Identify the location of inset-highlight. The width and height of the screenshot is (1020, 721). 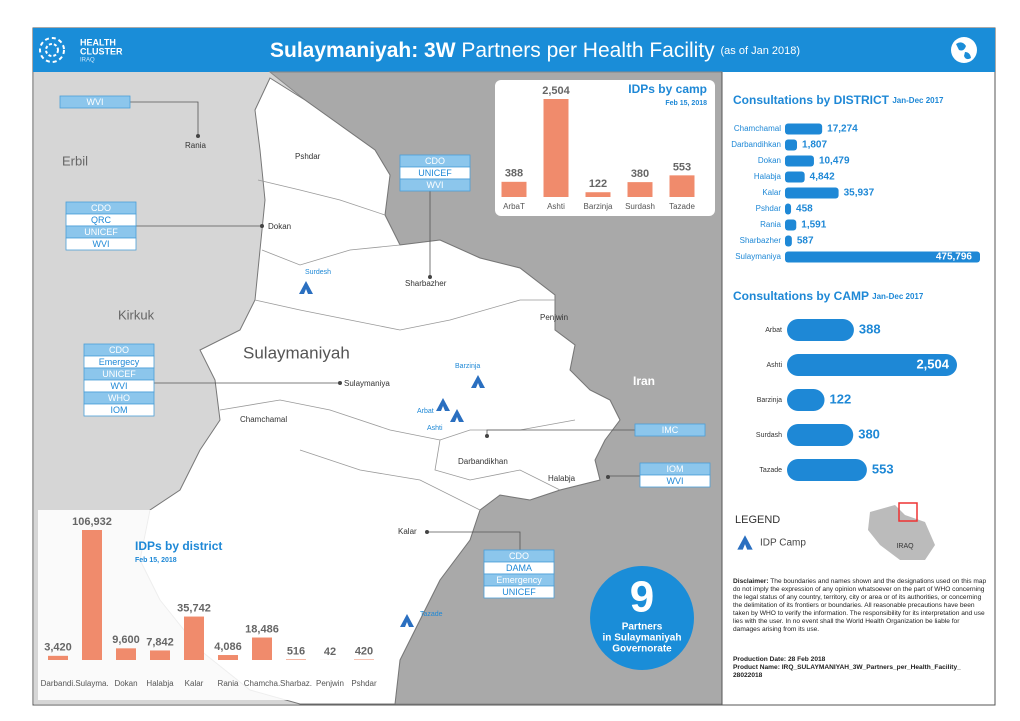
(908, 512).